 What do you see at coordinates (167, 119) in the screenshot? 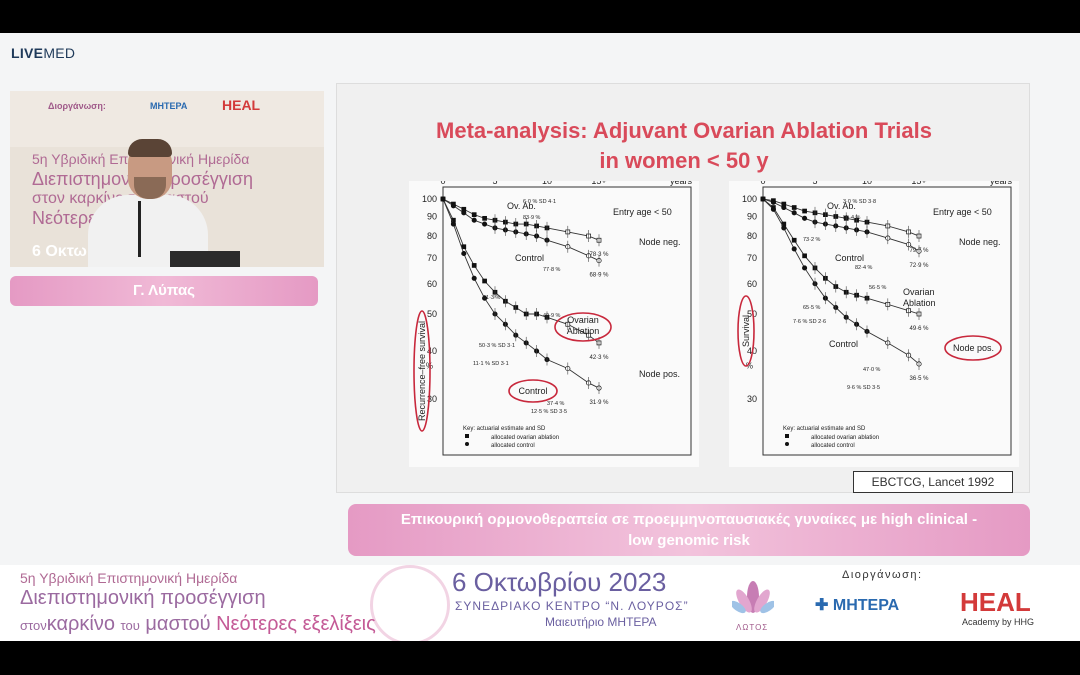
I see `video-backdrop-banner` at bounding box center [167, 119].